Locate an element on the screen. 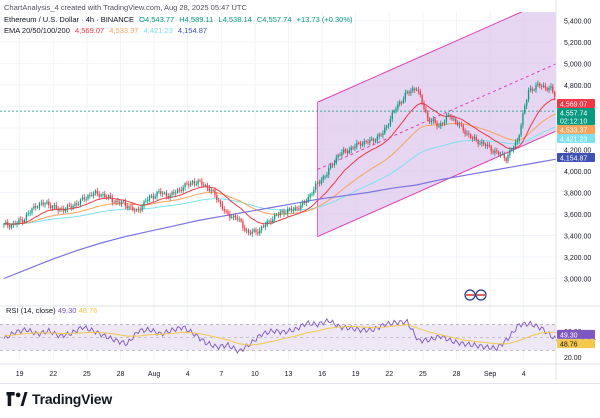  rsi-value-tag is located at coordinates (576, 334).